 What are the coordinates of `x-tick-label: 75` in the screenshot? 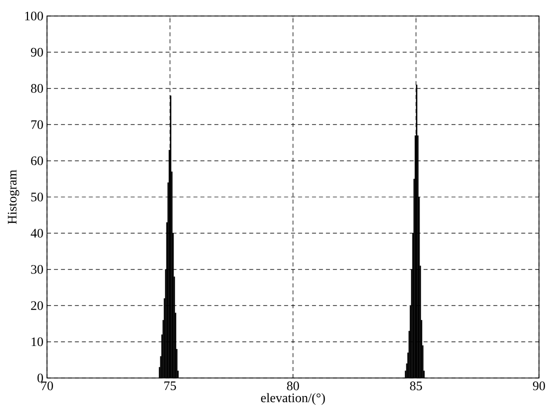 It's located at (170, 386).